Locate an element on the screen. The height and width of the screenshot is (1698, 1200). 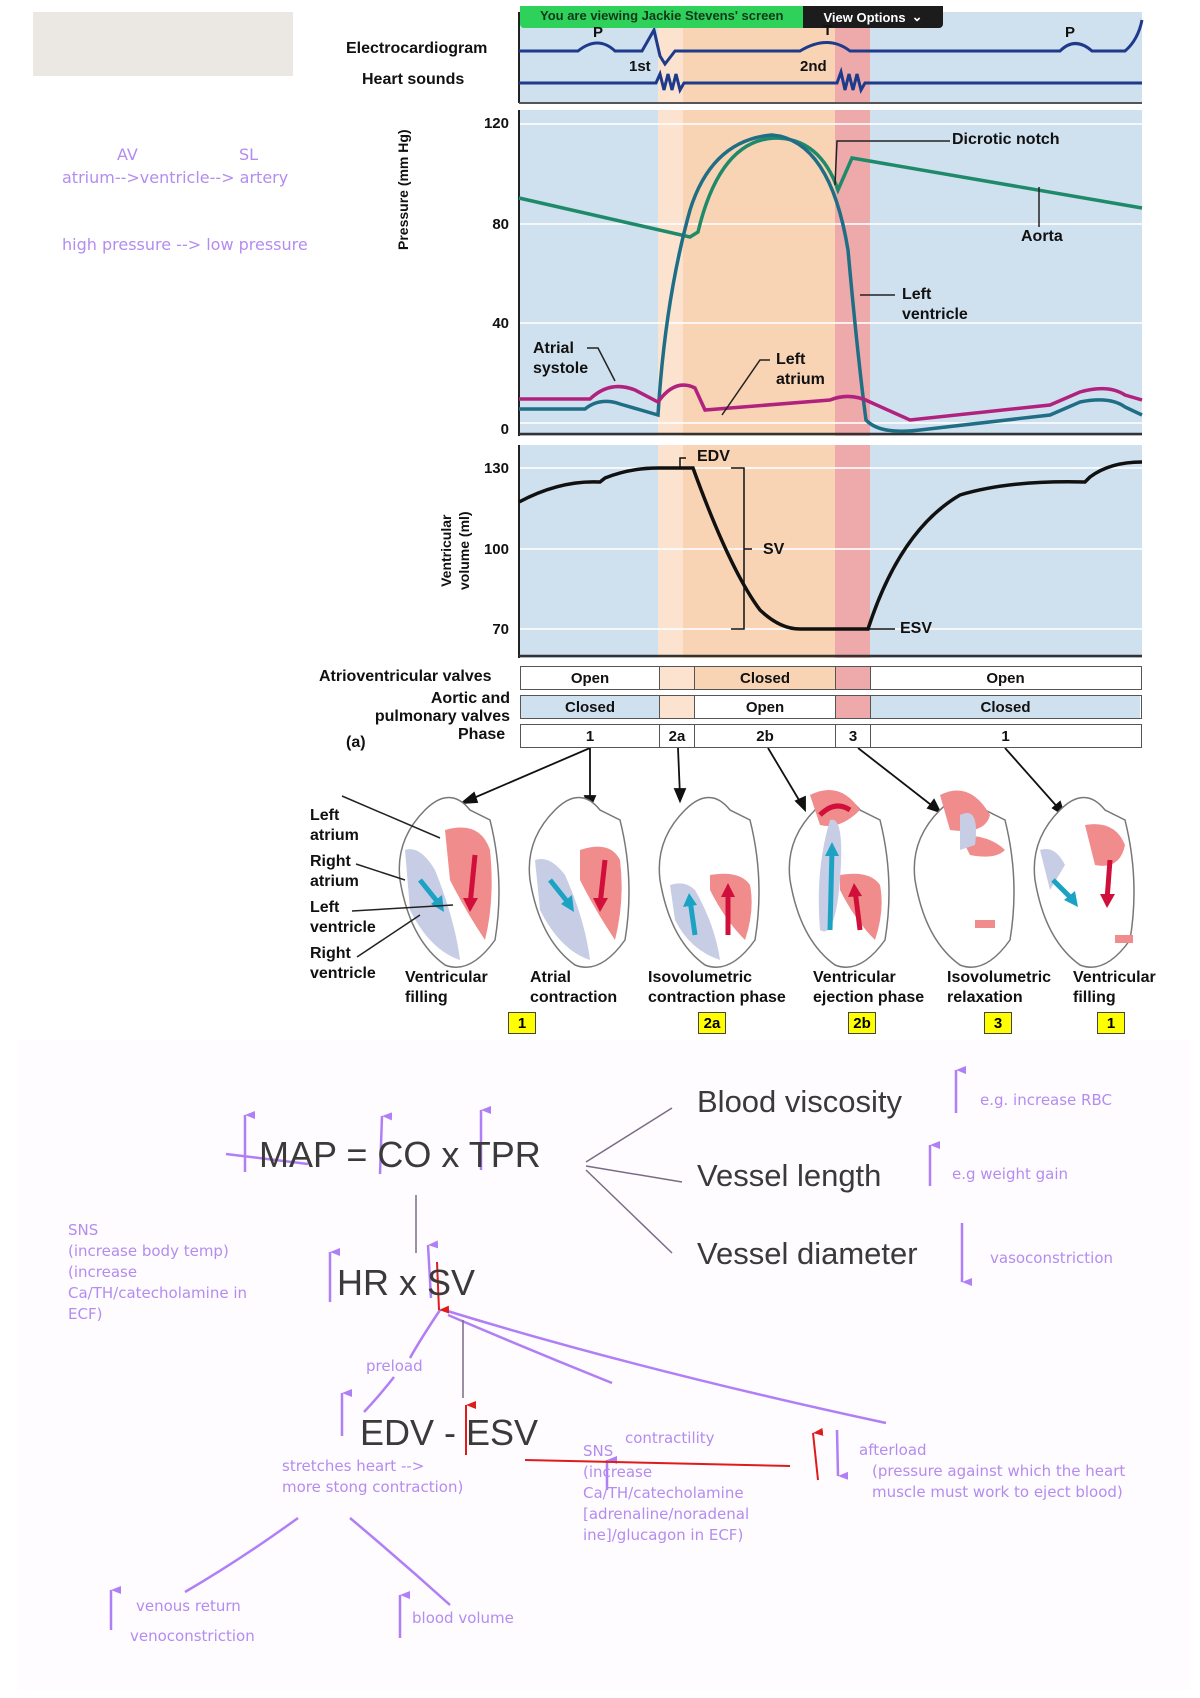
semilunar-valves-label: Aortic and pulmonary valves is located at coordinates (442, 707).